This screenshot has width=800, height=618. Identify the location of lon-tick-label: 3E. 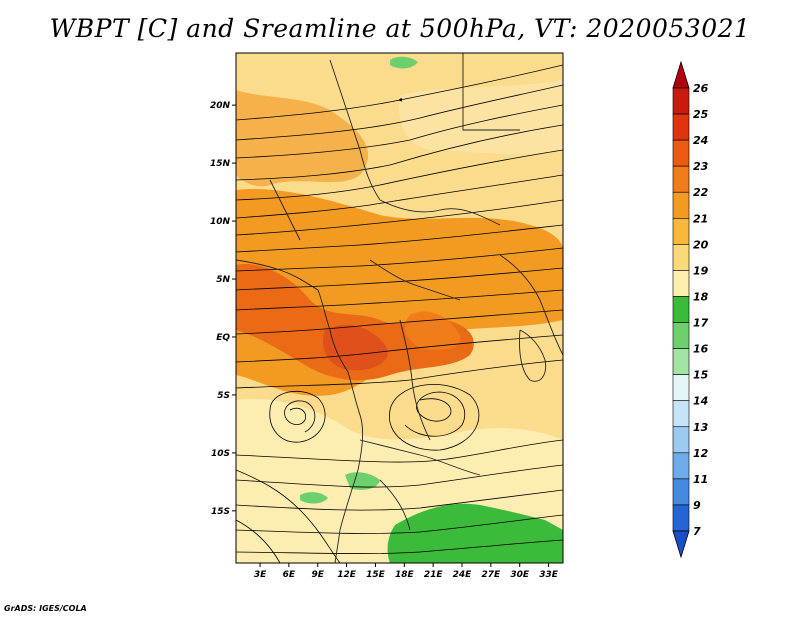
(260, 575).